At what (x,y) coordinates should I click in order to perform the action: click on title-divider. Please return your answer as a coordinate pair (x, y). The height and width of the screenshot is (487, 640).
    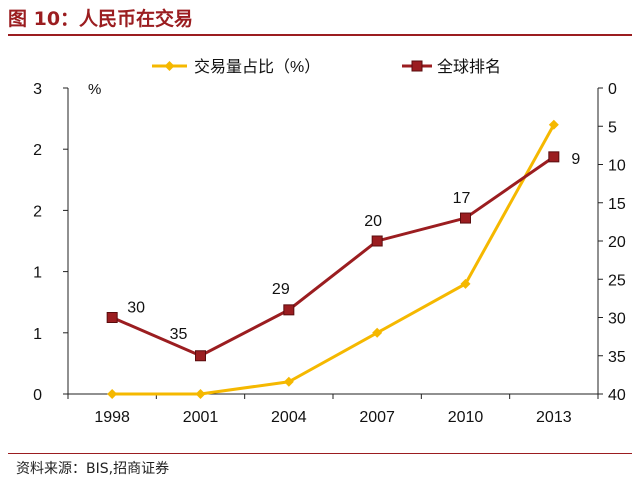
    Looking at the image, I should click on (320, 35).